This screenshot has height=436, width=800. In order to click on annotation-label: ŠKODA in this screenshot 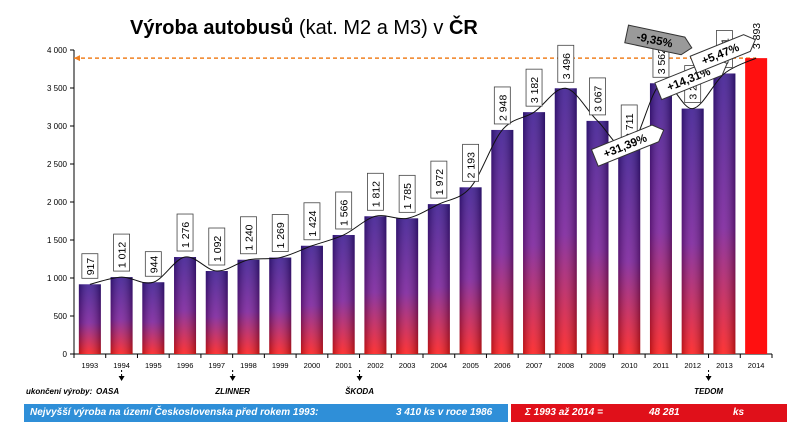, I will do `click(359, 391)`.